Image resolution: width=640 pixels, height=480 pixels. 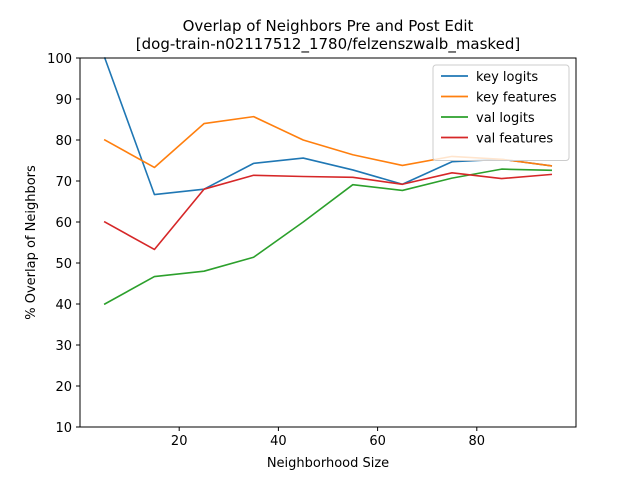 I want to click on x-tick-label: 40, so click(x=278, y=441).